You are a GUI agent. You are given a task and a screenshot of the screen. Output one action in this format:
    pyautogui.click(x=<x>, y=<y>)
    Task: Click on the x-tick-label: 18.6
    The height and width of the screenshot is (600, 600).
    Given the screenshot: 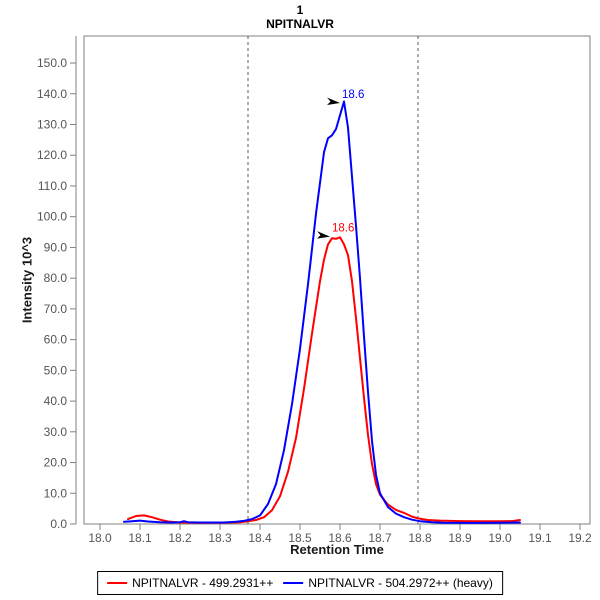 What is the action you would take?
    pyautogui.click(x=340, y=538)
    